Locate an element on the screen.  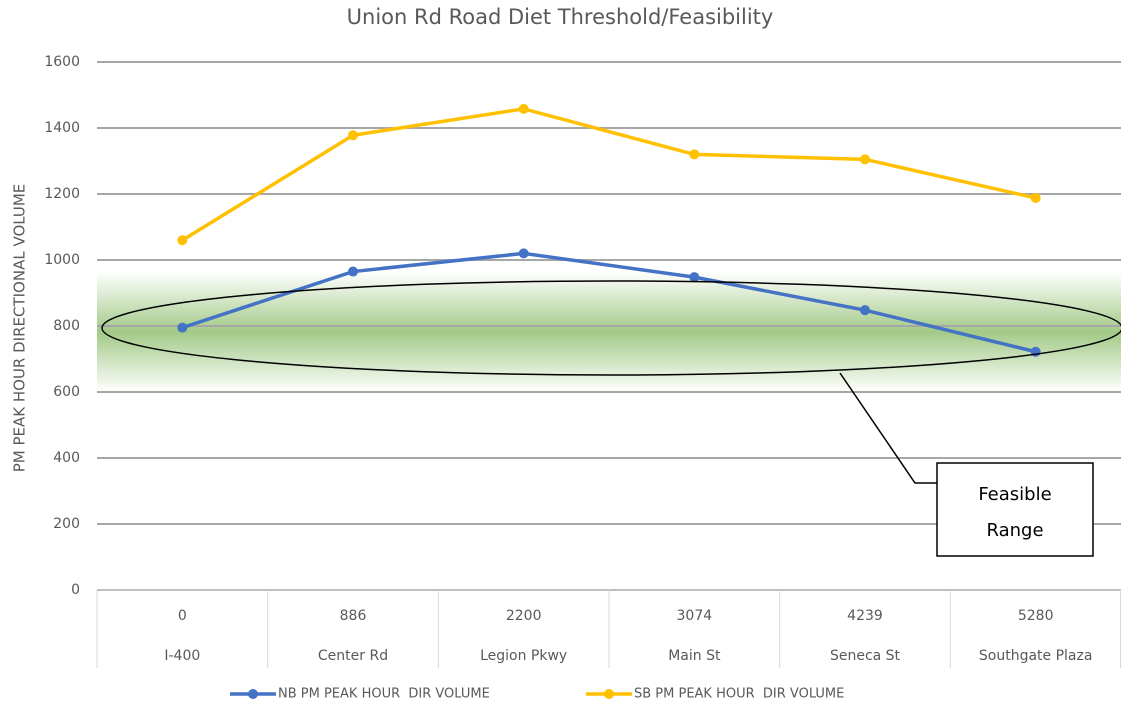
chart-title: Union Rd Road Diet Threshold/Feasibility is located at coordinates (560, 17).